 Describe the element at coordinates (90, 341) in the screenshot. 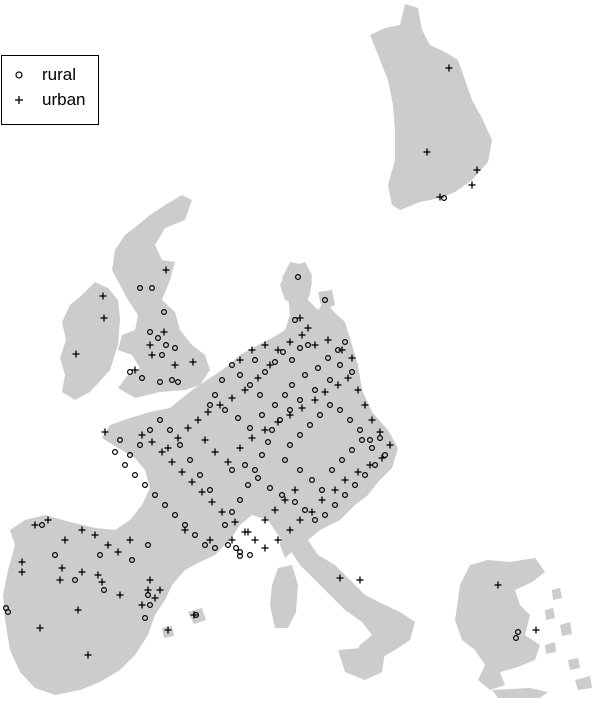

I see `land-ireland` at that location.